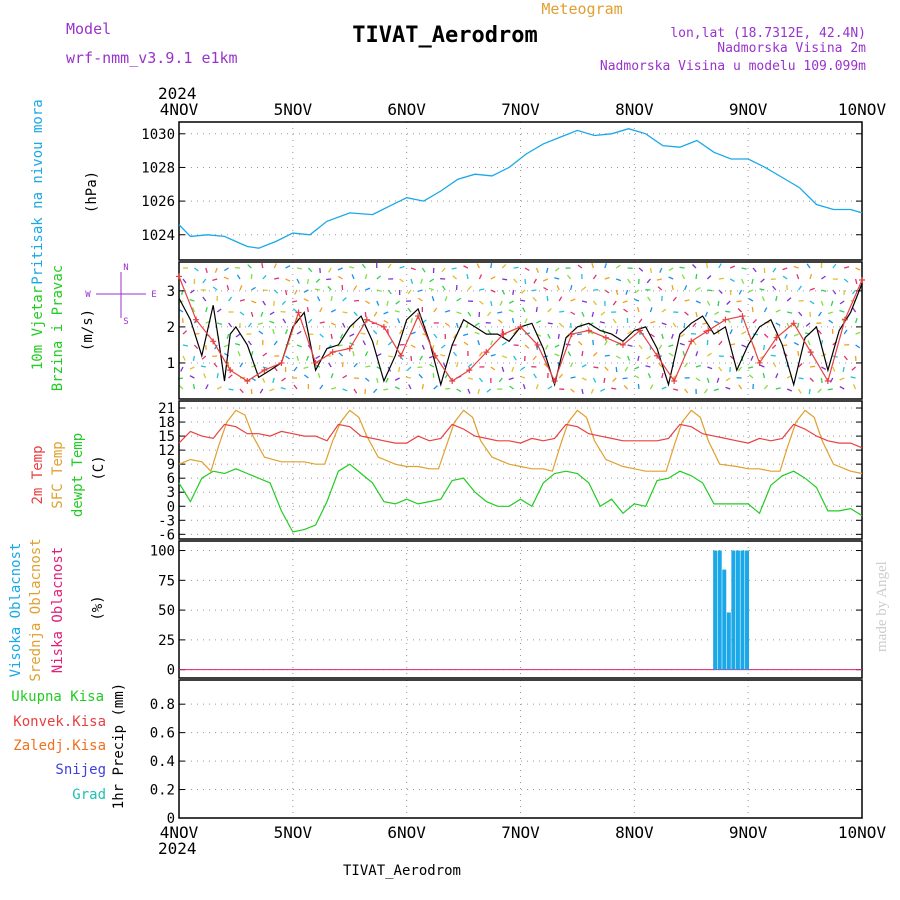 This screenshot has width=900, height=900. Describe the element at coordinates (162, 791) in the screenshot. I see `y-tick-label: 0.2` at that location.